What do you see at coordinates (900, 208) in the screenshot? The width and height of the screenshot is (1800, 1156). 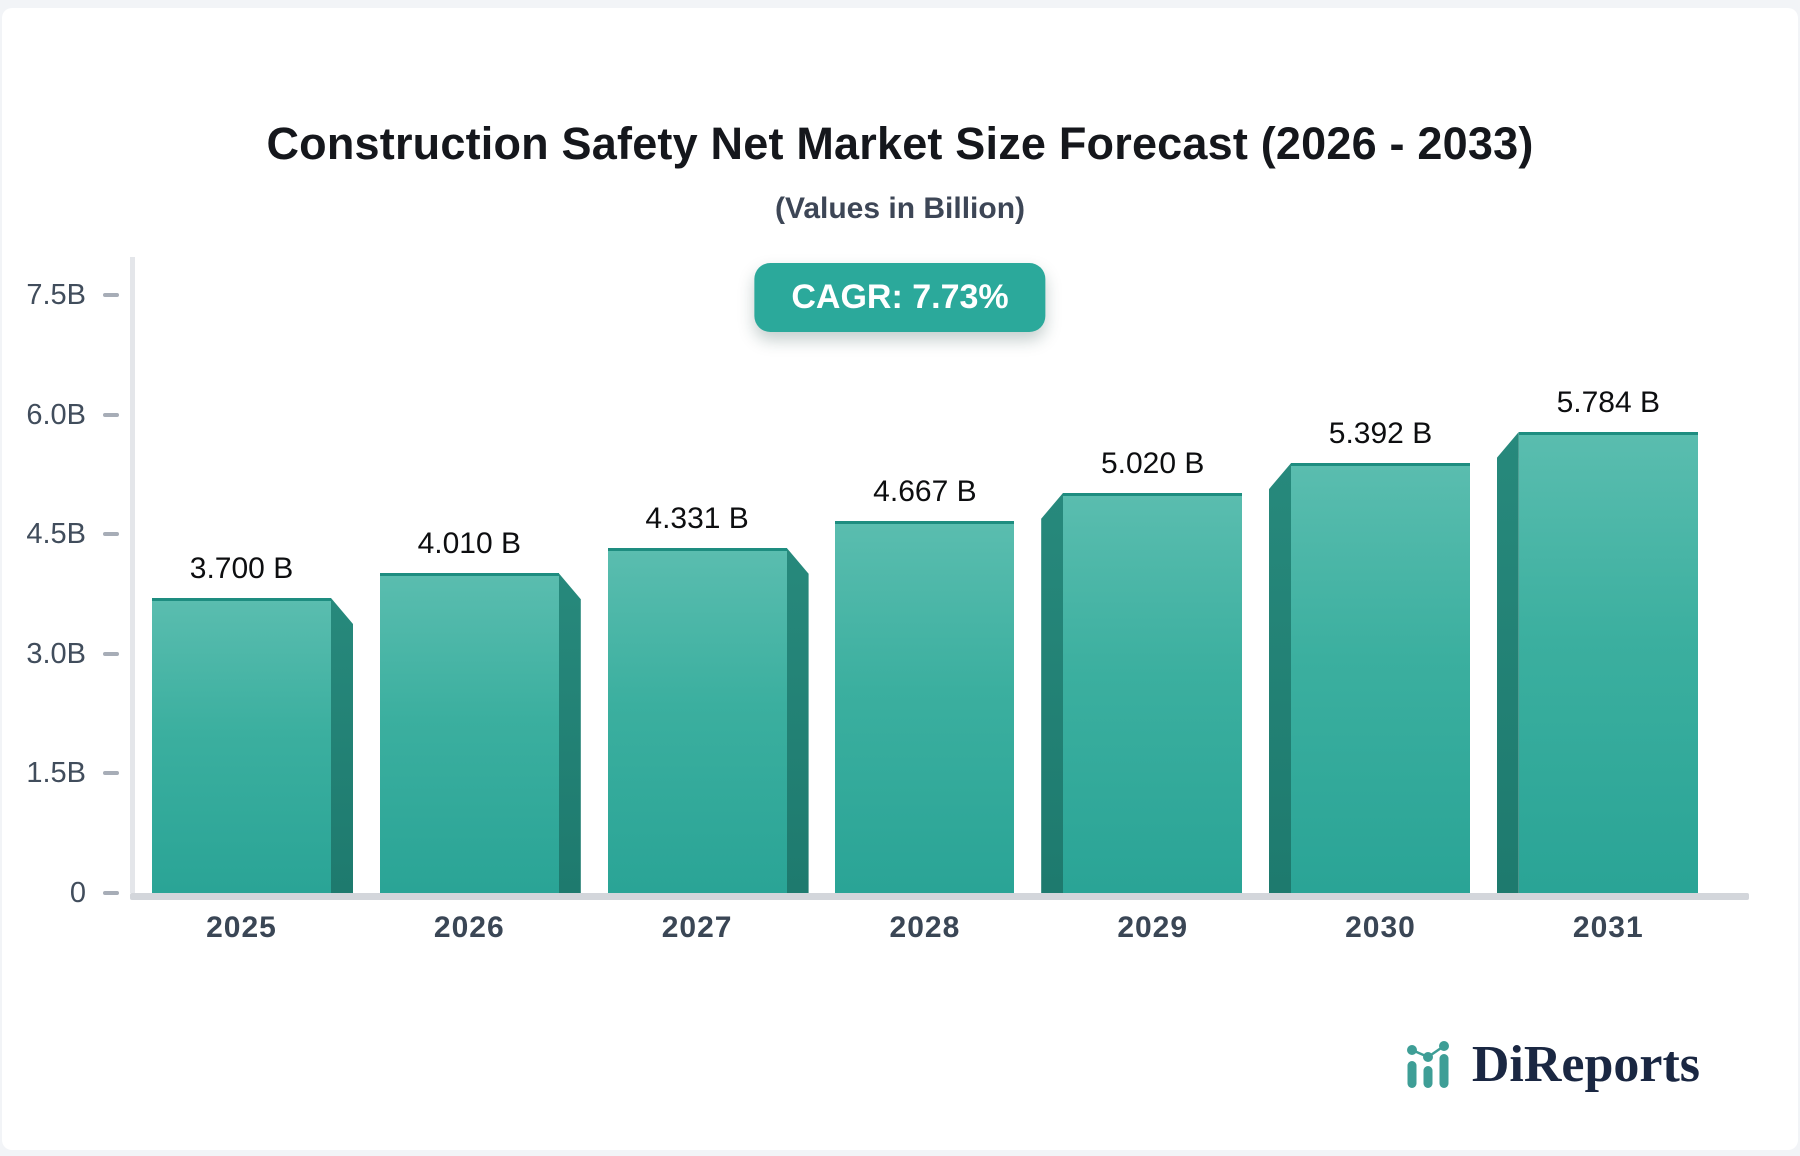 I see `chart-subtitle: (Values in Billion)` at bounding box center [900, 208].